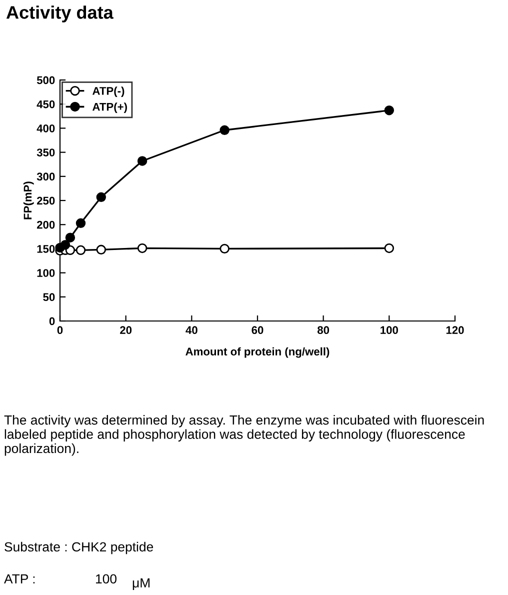  What do you see at coordinates (45, 224) in the screenshot?
I see `y-tick-label: 200` at bounding box center [45, 224].